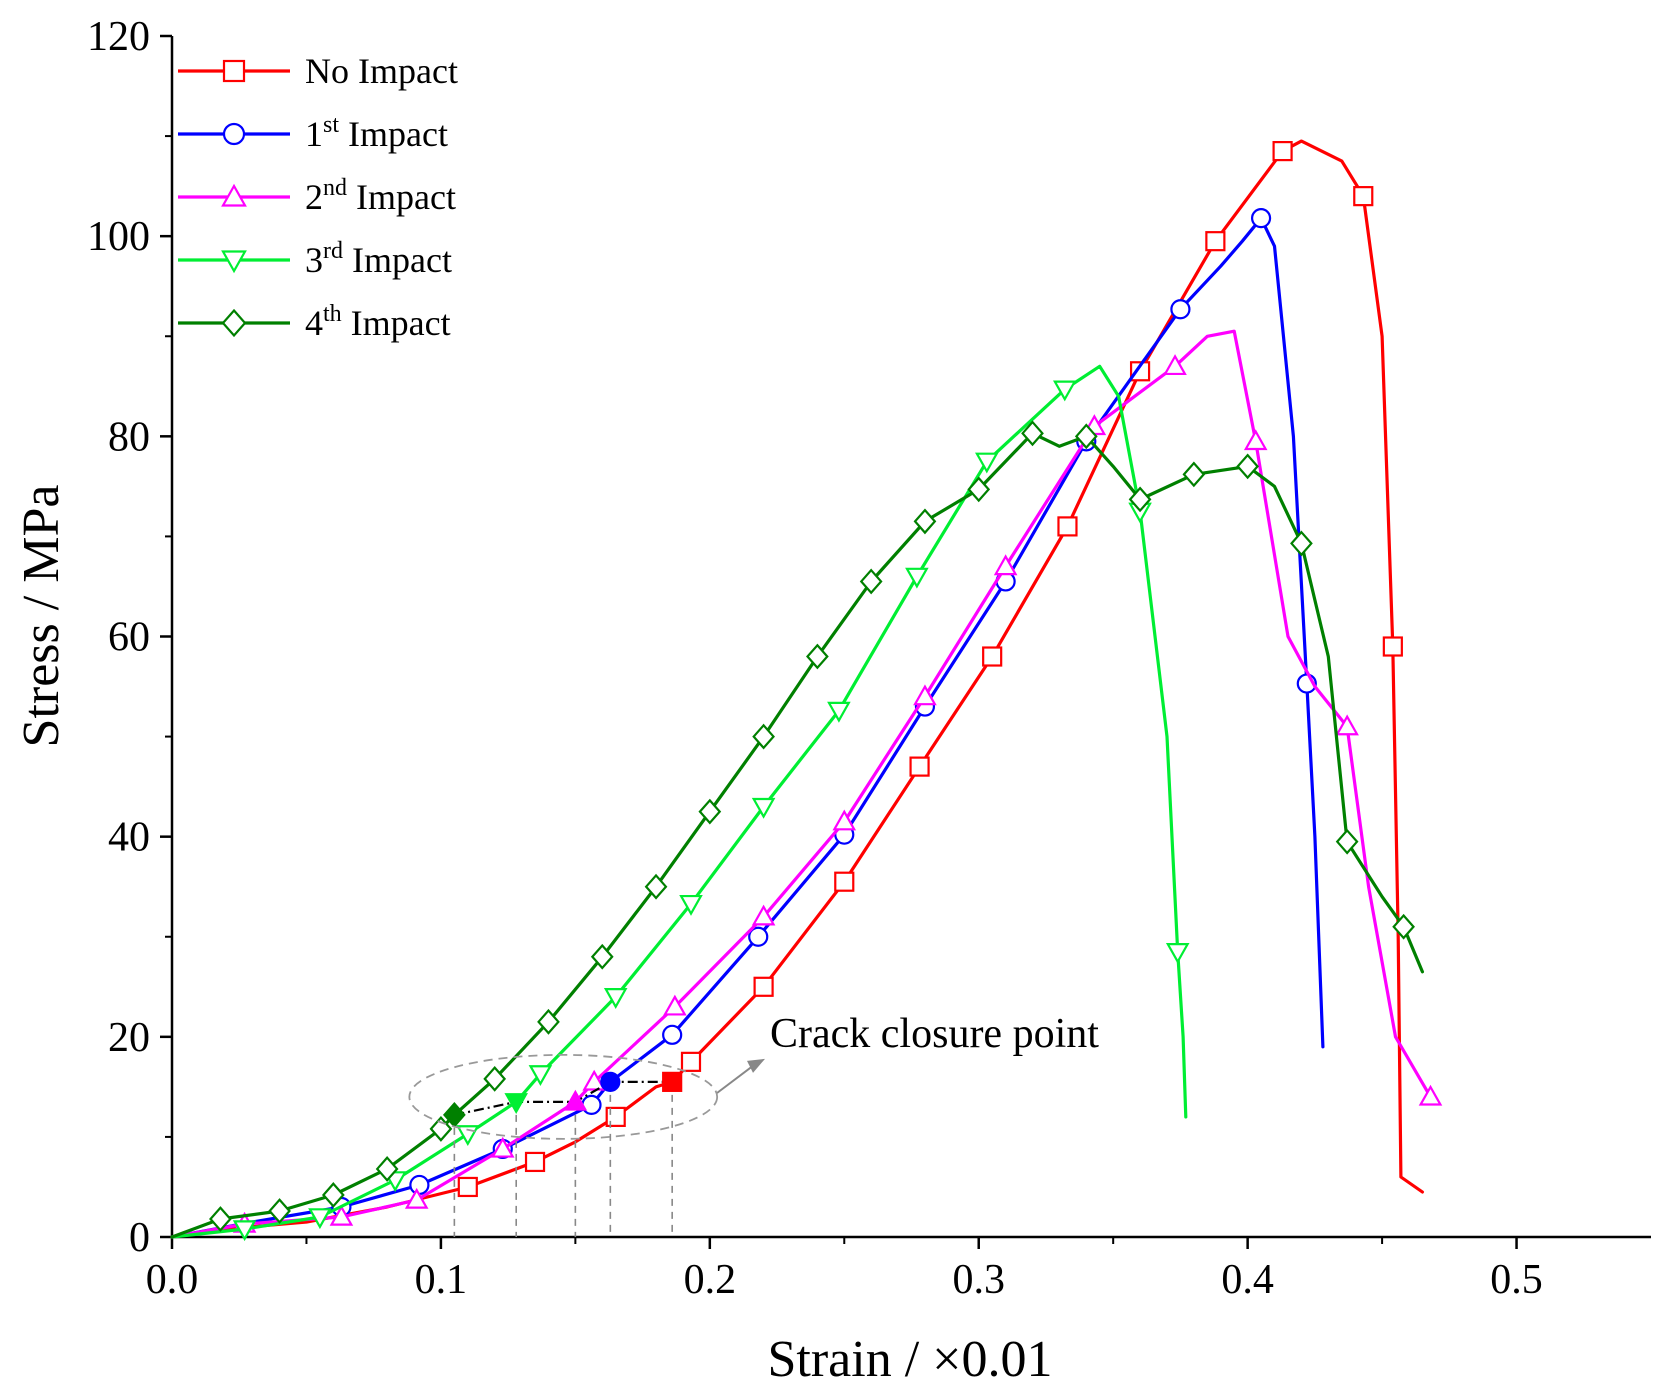 This screenshot has width=1660, height=1396. What do you see at coordinates (575, 1100) in the screenshot?
I see `closure-point-2nd-impact` at bounding box center [575, 1100].